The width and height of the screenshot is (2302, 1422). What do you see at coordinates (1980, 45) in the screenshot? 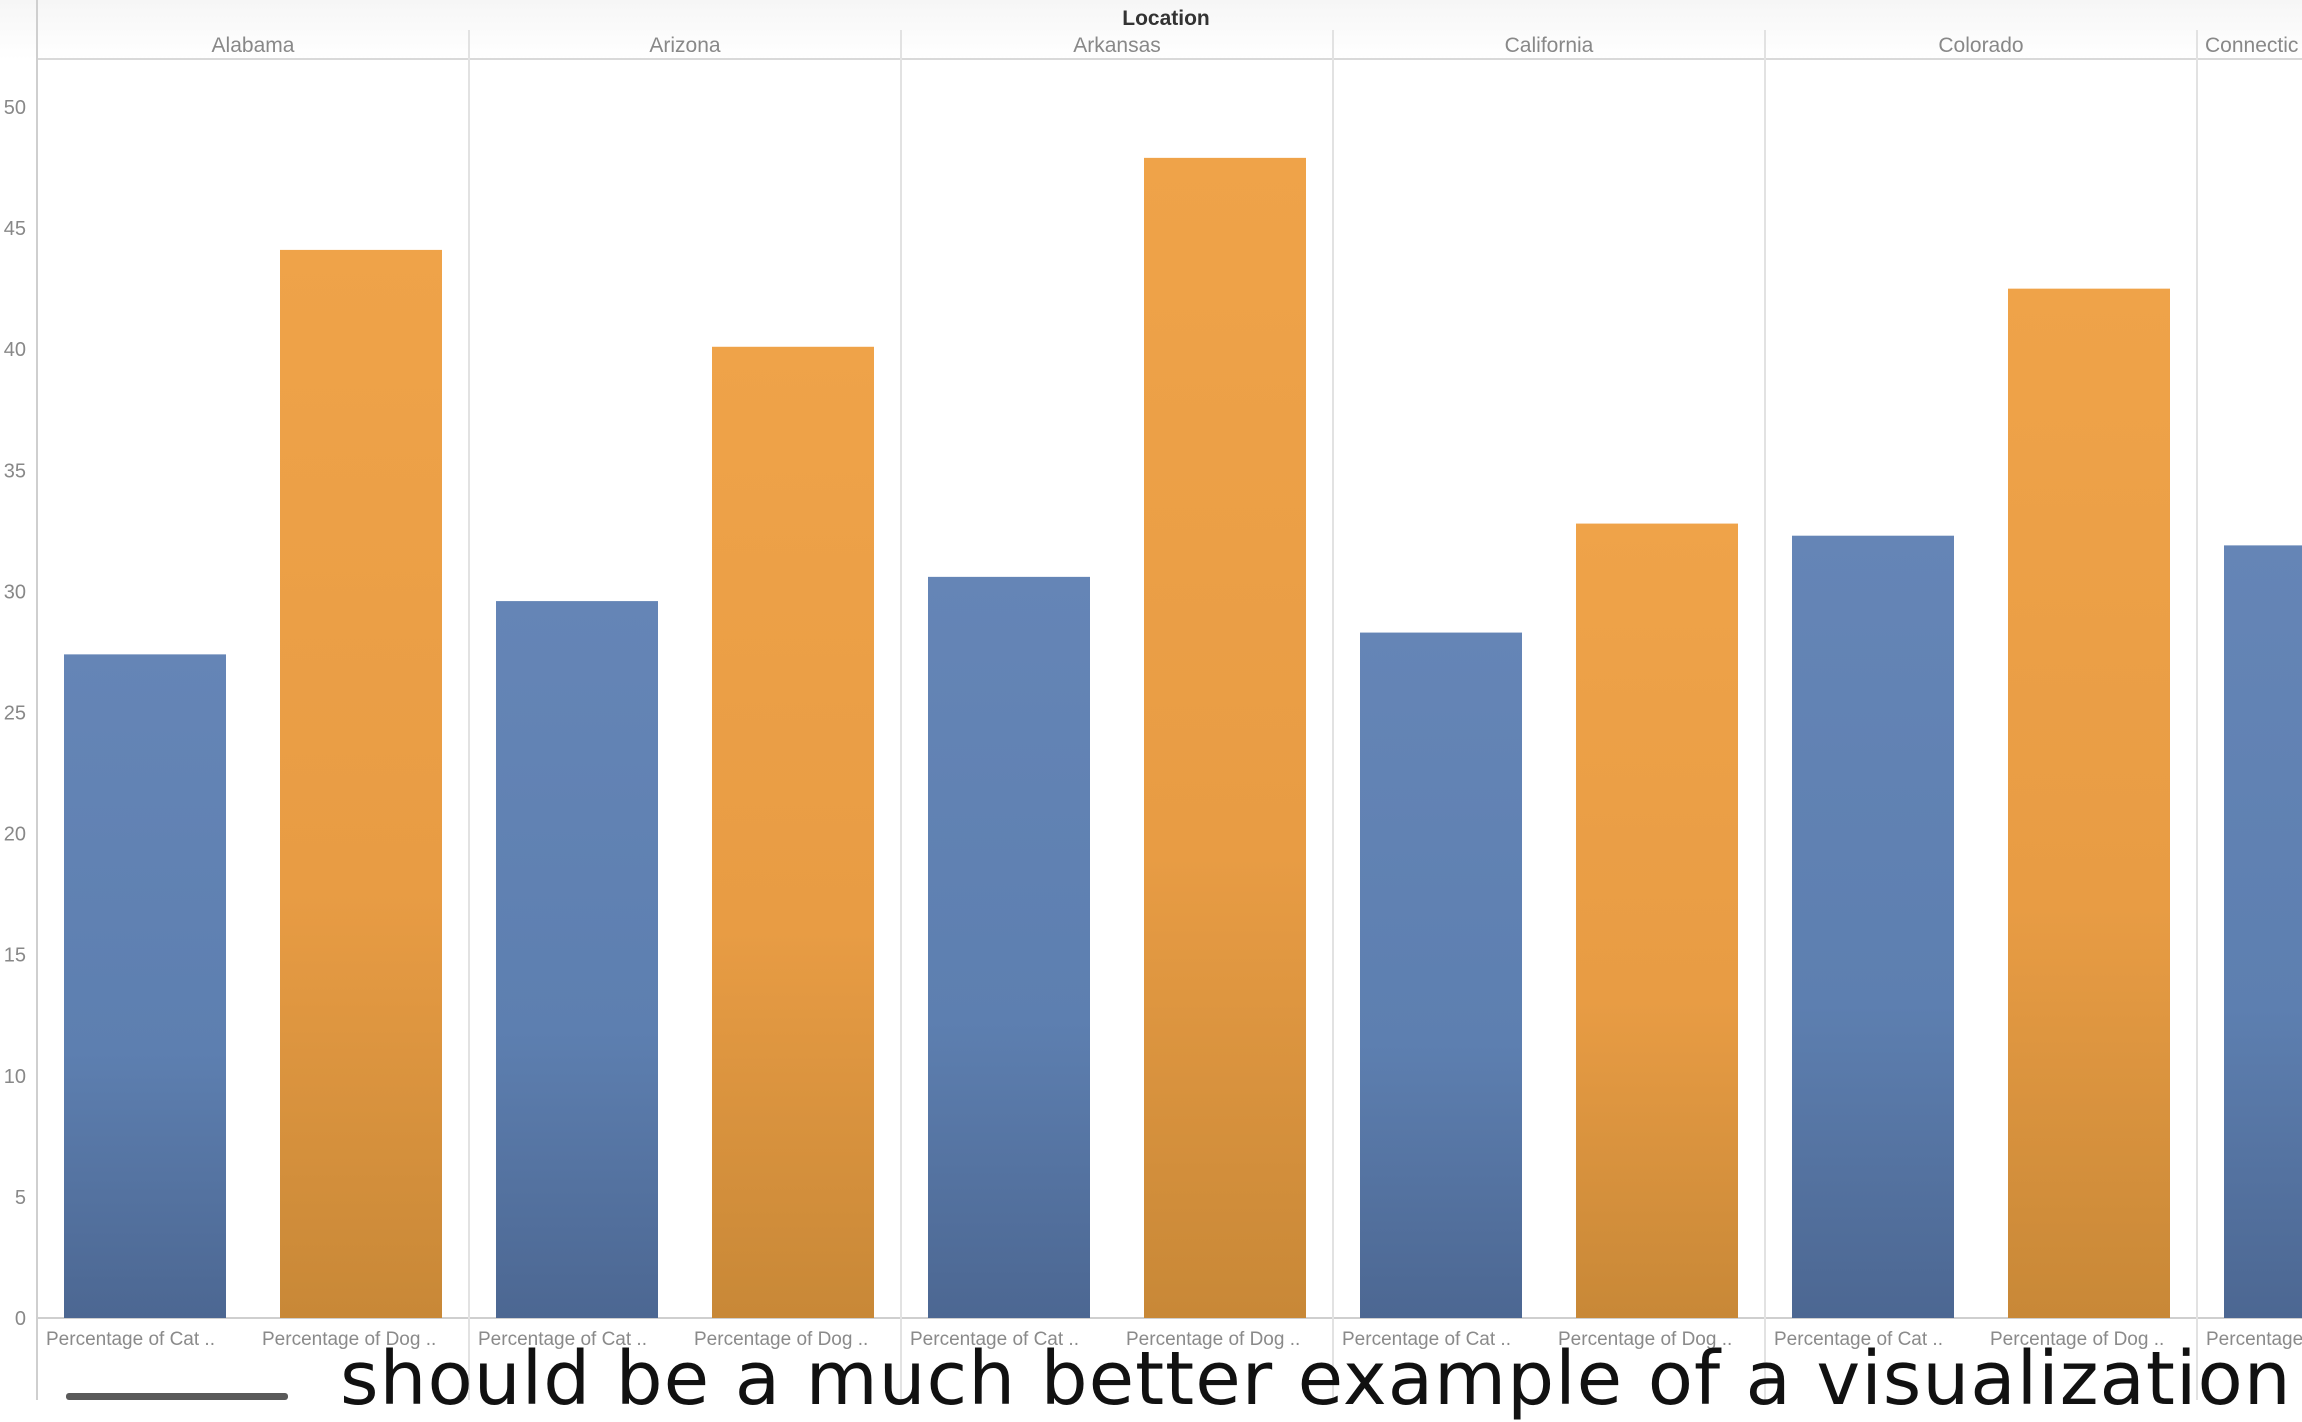
I see `category-header: Colorado` at bounding box center [1980, 45].